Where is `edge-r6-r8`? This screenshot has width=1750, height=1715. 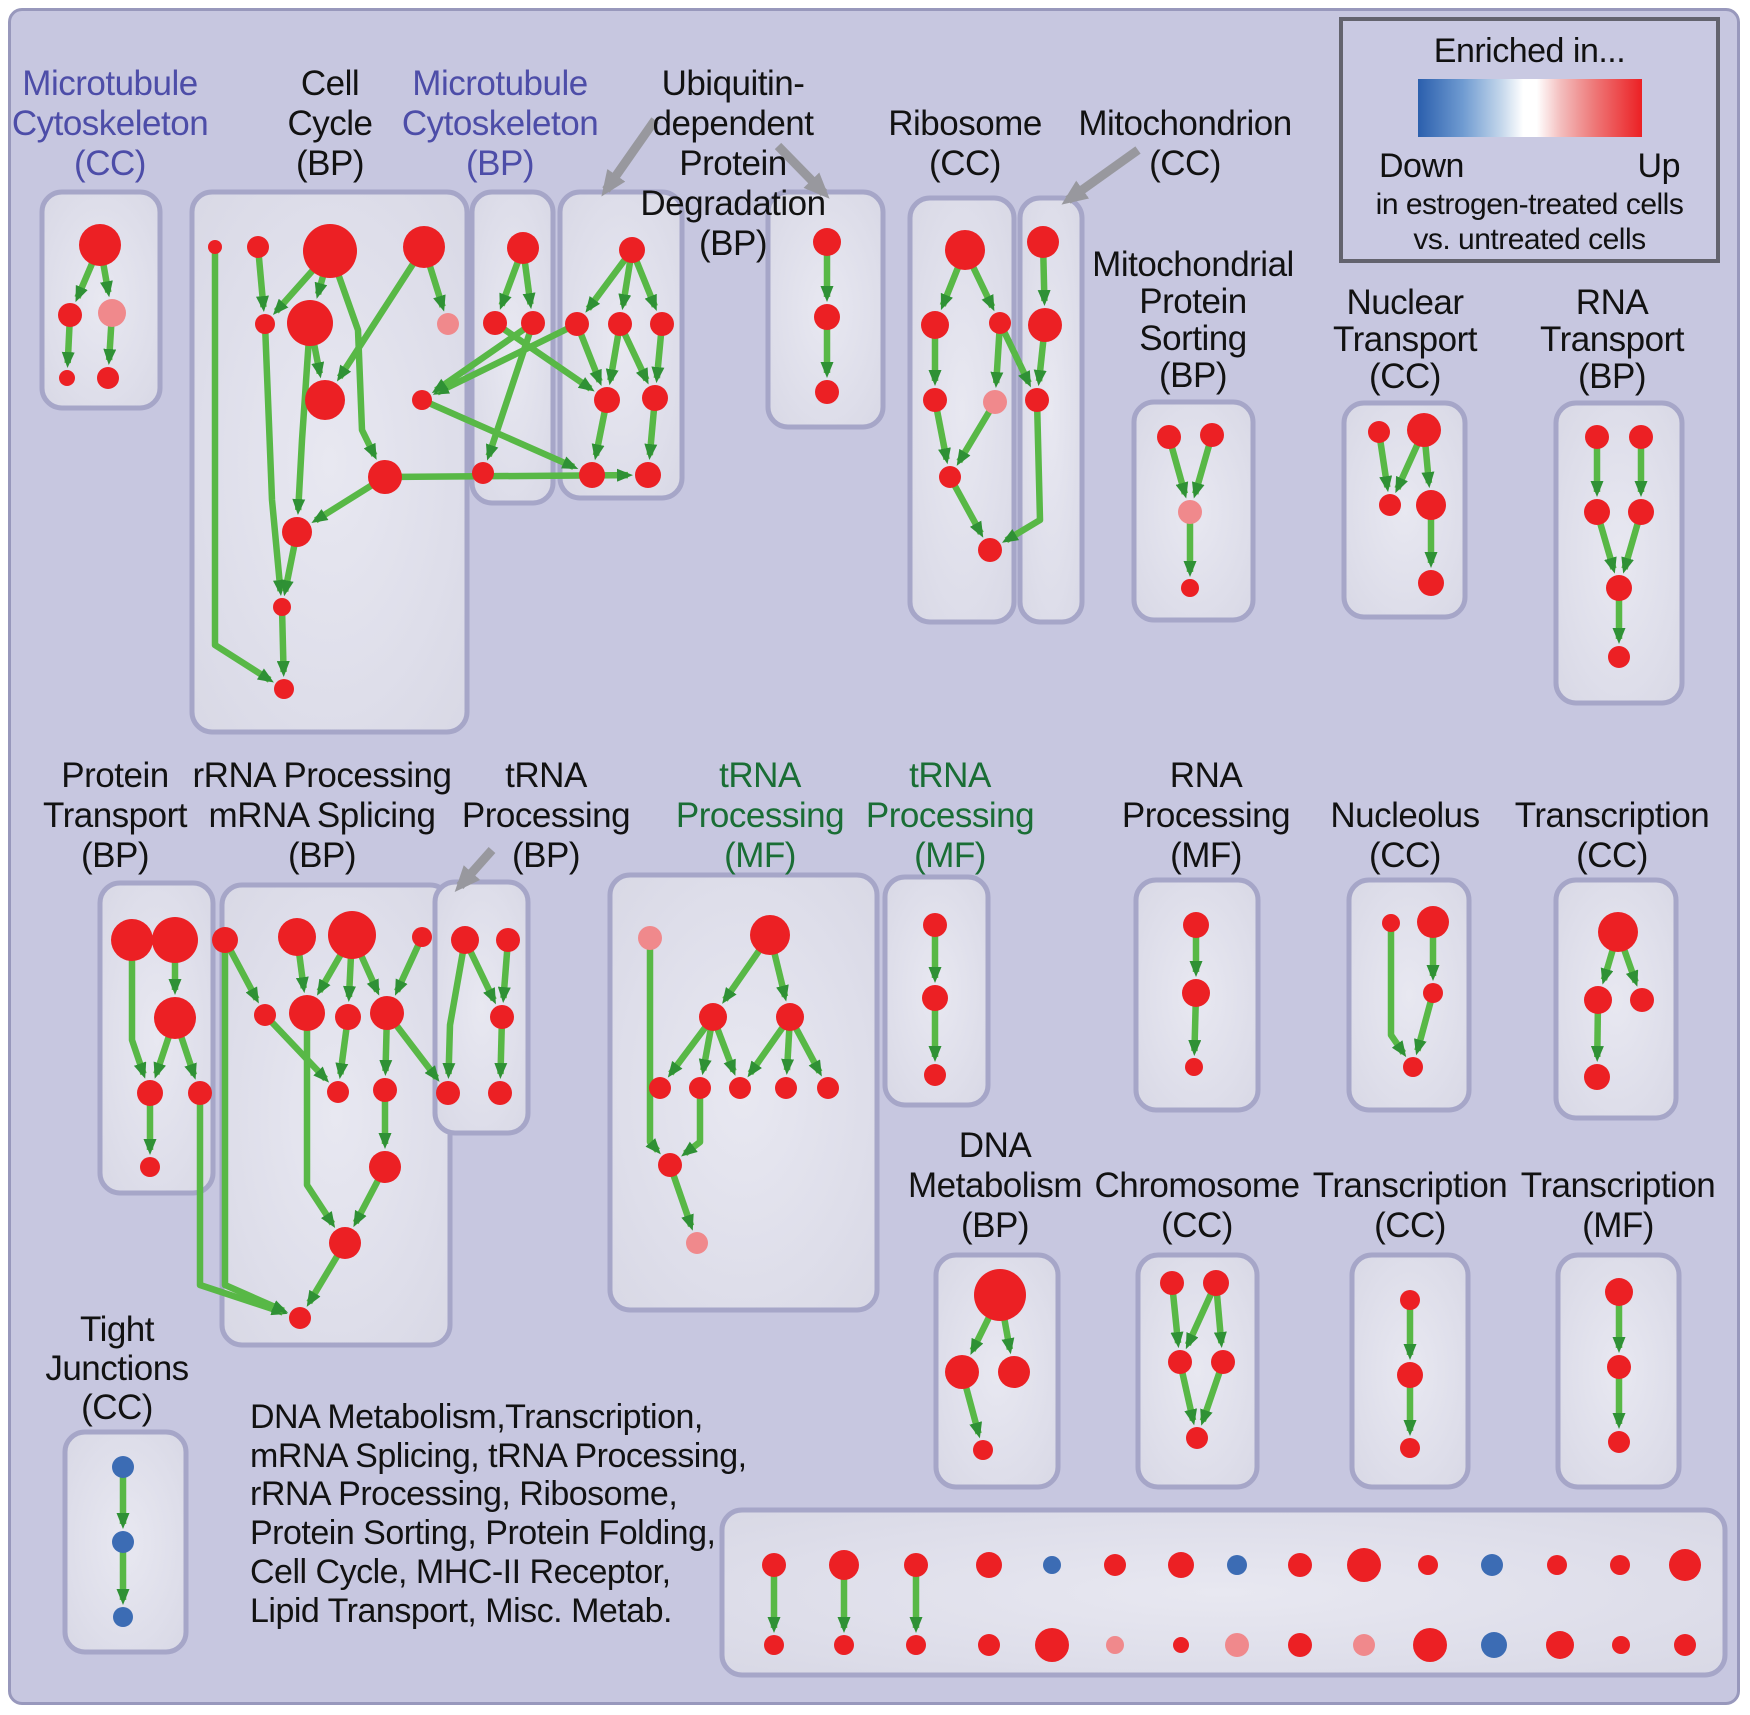
edge-r6-r8 is located at coordinates (1023, 471).